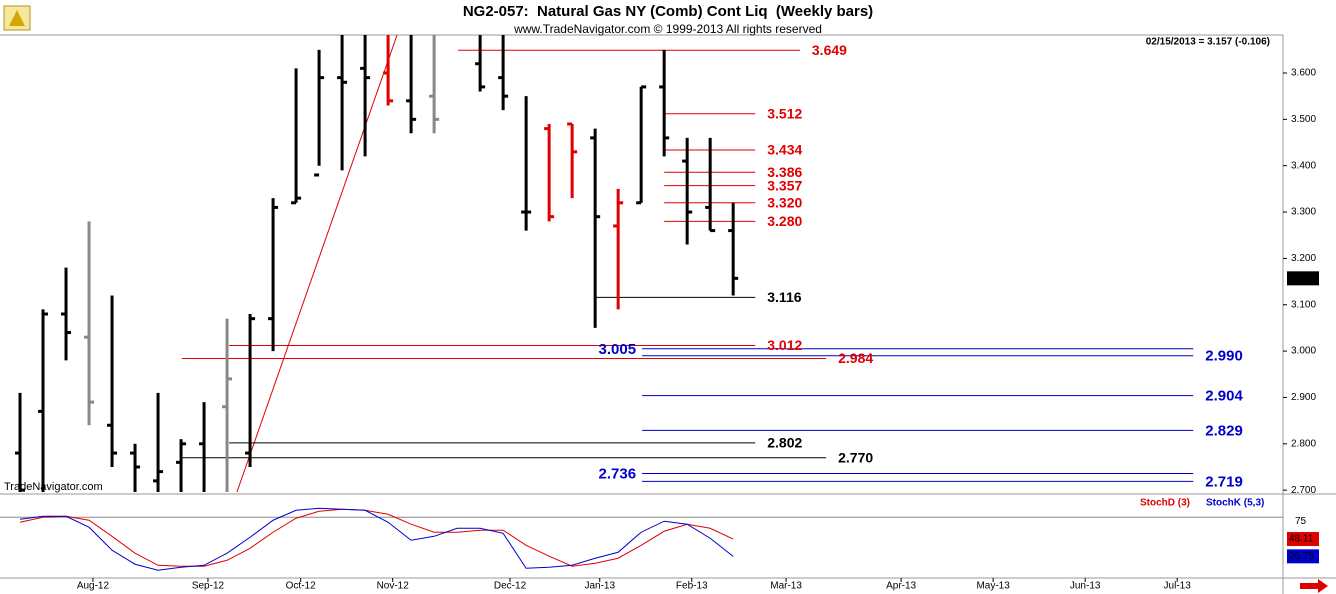 This screenshot has height=594, width=1336. I want to click on y-tick-label: 3.100, so click(1303, 304).